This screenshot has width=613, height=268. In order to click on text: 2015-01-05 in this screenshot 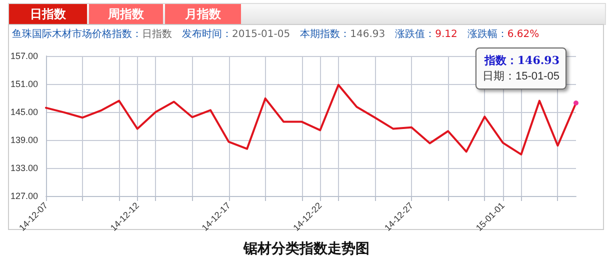, I will do `click(261, 34)`.